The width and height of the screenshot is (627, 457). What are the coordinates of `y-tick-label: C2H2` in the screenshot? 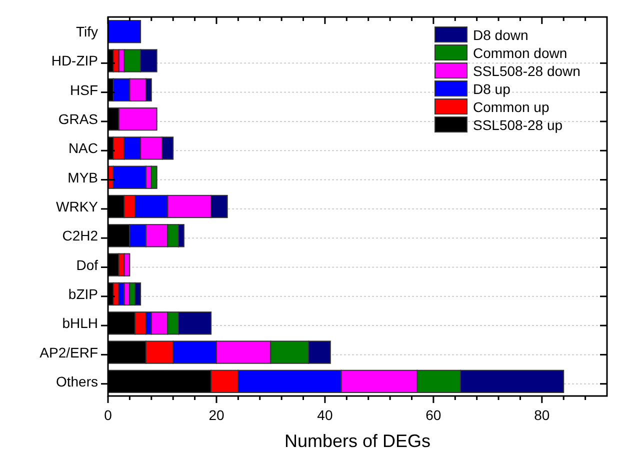 It's located at (80, 236).